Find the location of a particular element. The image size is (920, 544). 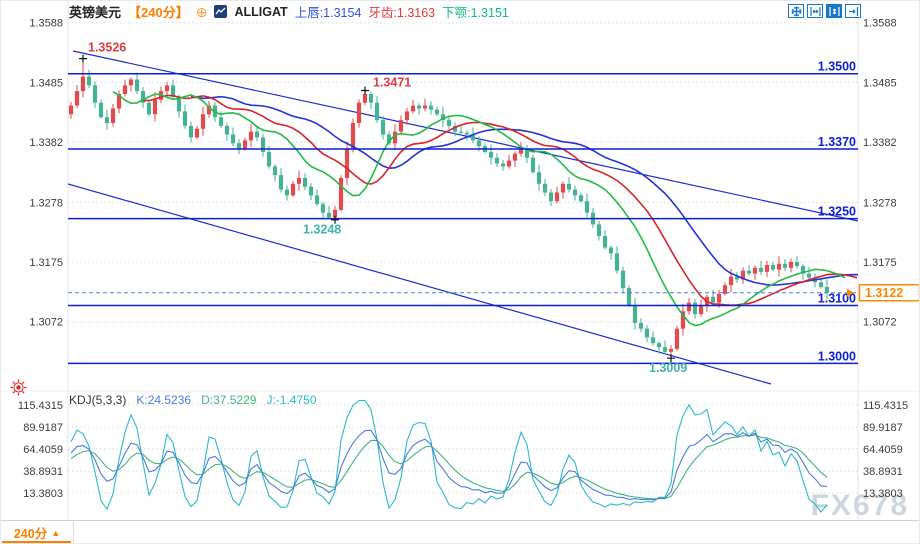

annotation-label: 1.3248 is located at coordinates (322, 230).